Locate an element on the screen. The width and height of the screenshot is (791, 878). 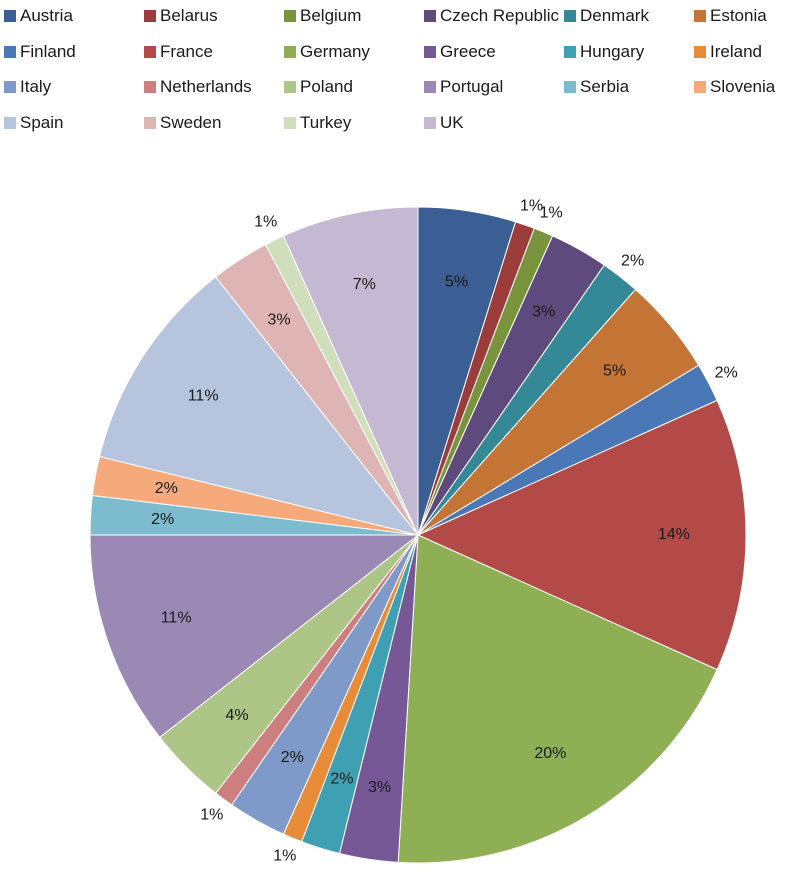
legend-item: Slovenia is located at coordinates (734, 87).